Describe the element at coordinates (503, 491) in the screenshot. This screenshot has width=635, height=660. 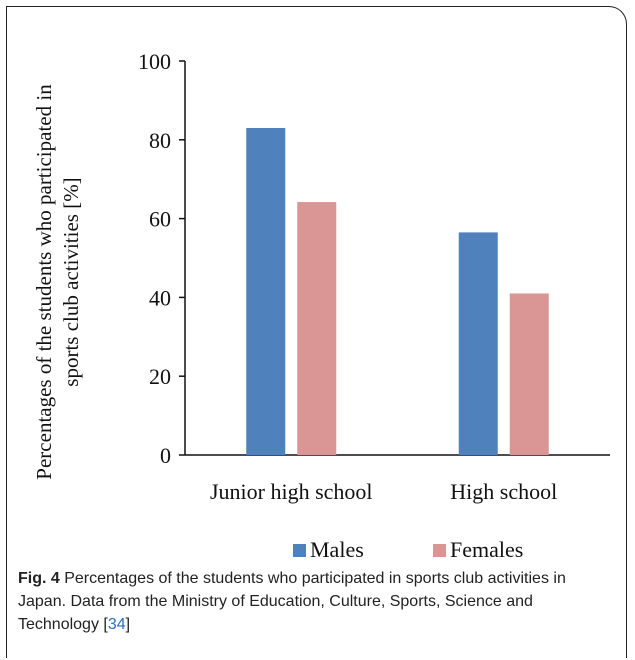
I see `x-category-label: High school` at that location.